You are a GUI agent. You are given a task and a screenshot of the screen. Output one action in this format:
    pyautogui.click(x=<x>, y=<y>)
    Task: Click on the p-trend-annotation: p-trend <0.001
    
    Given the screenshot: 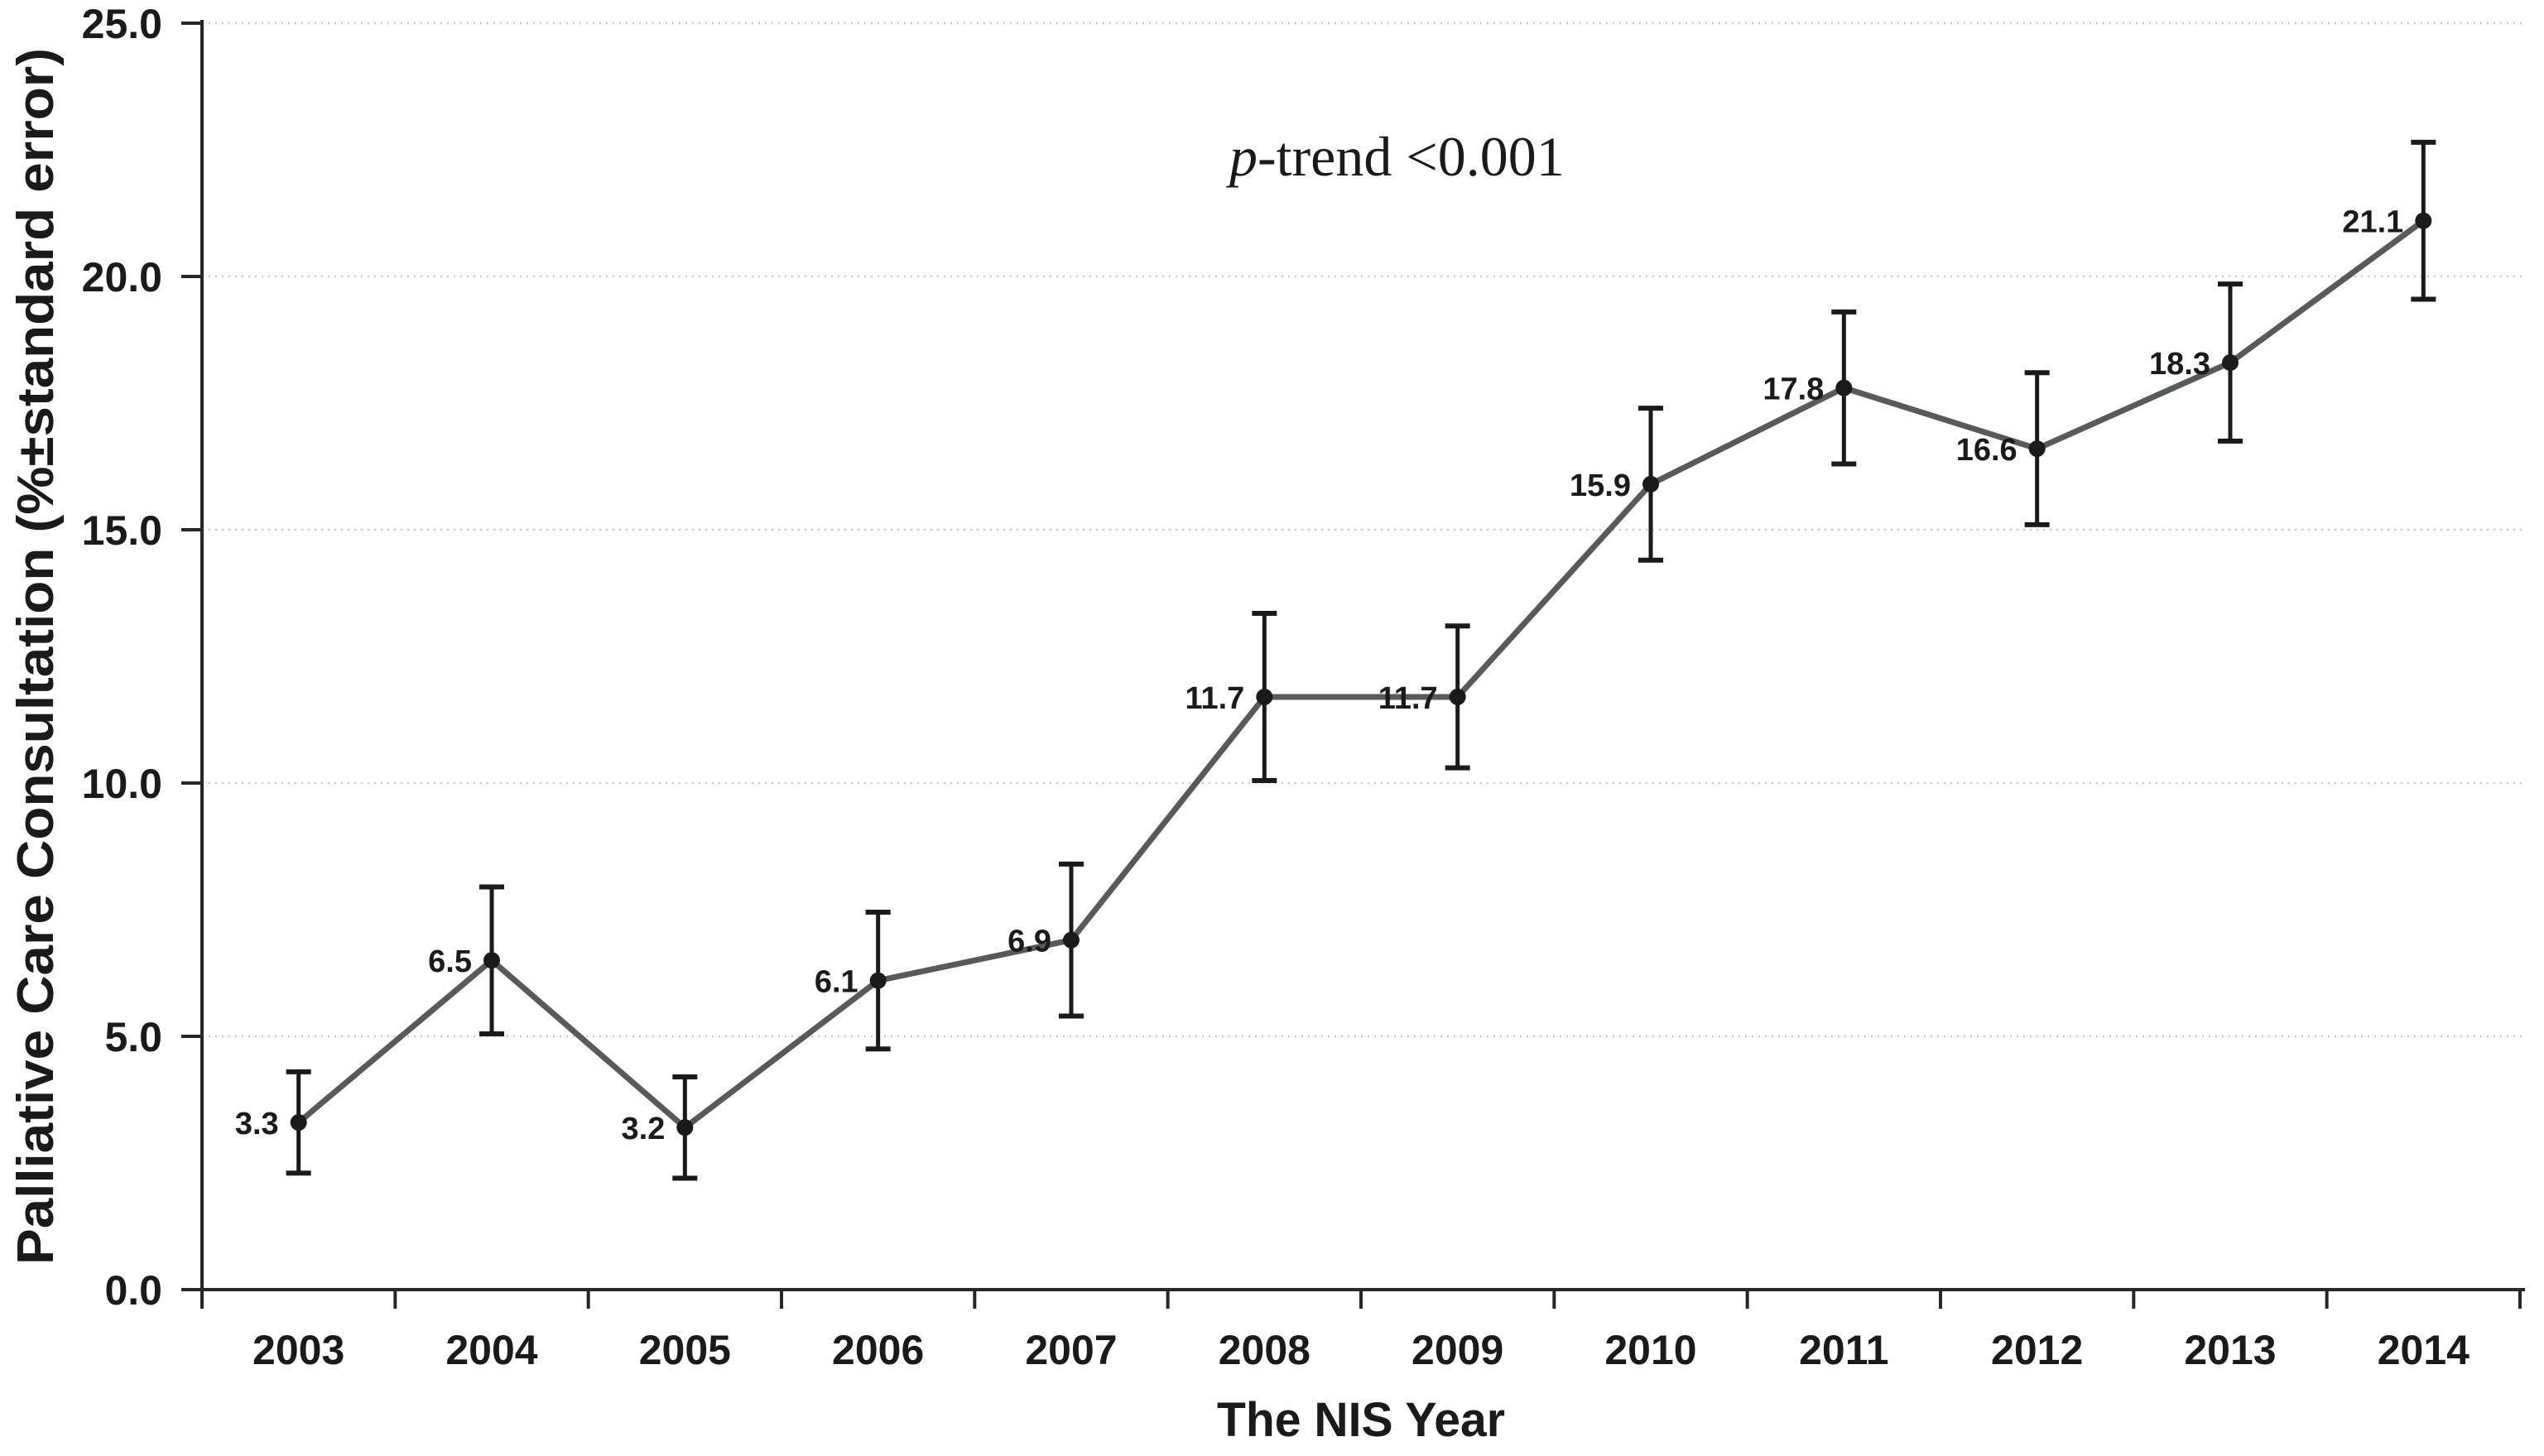 What is the action you would take?
    pyautogui.click(x=1395, y=156)
    